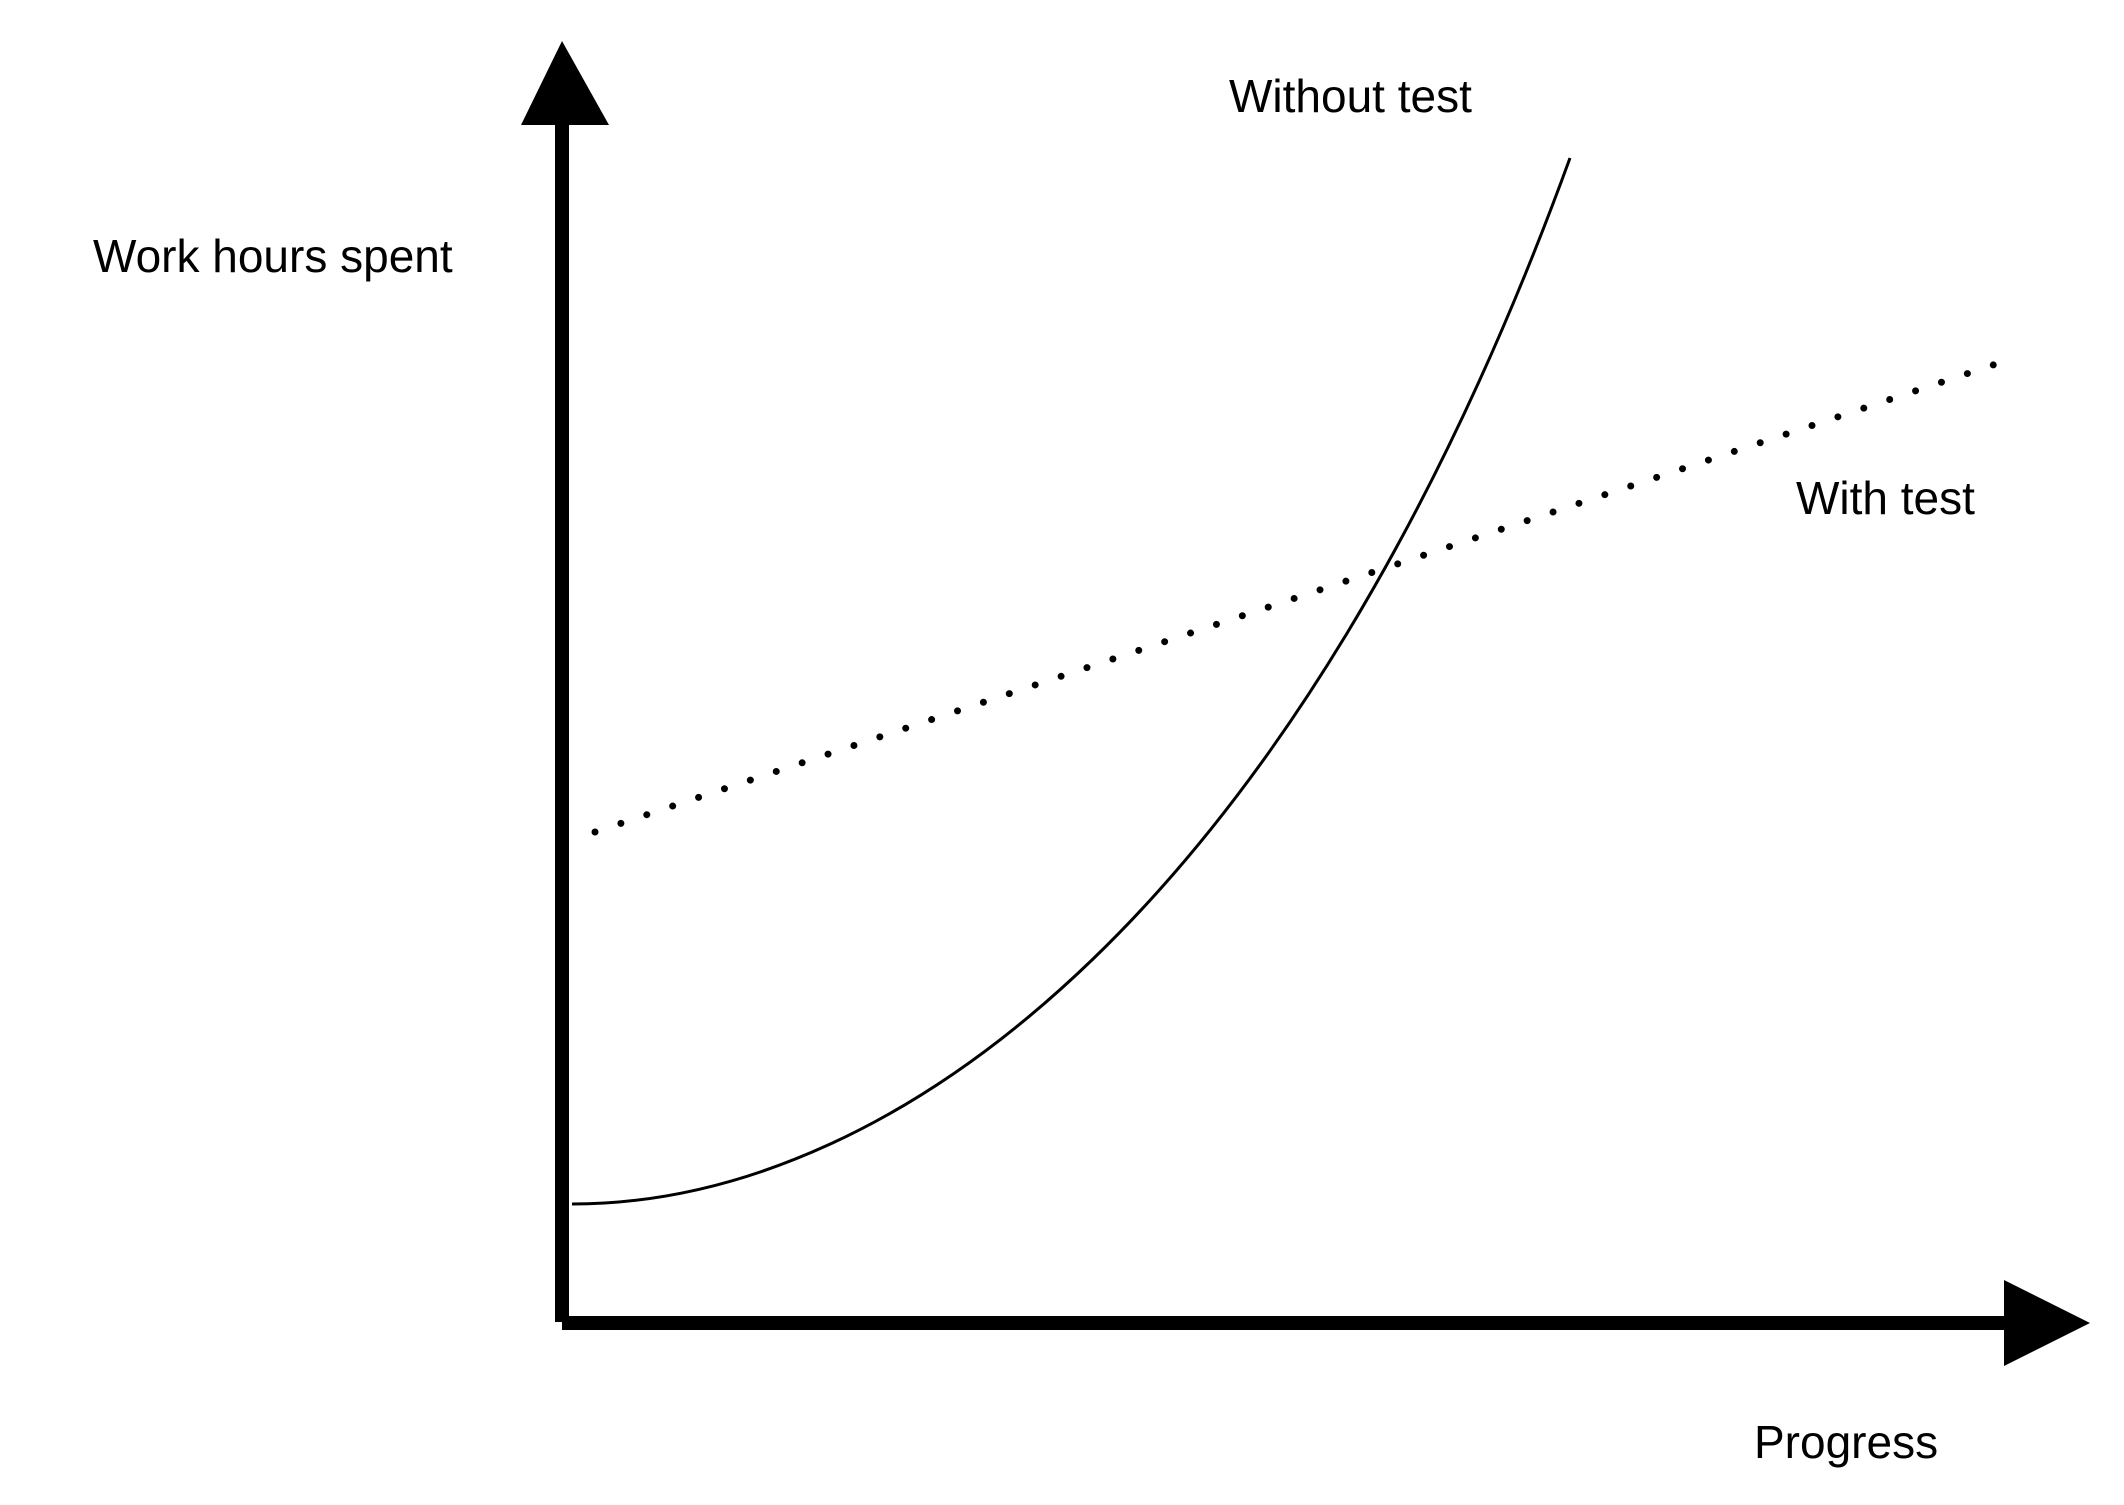  What do you see at coordinates (1846, 1442) in the screenshot?
I see `x-axis-label: Progress` at bounding box center [1846, 1442].